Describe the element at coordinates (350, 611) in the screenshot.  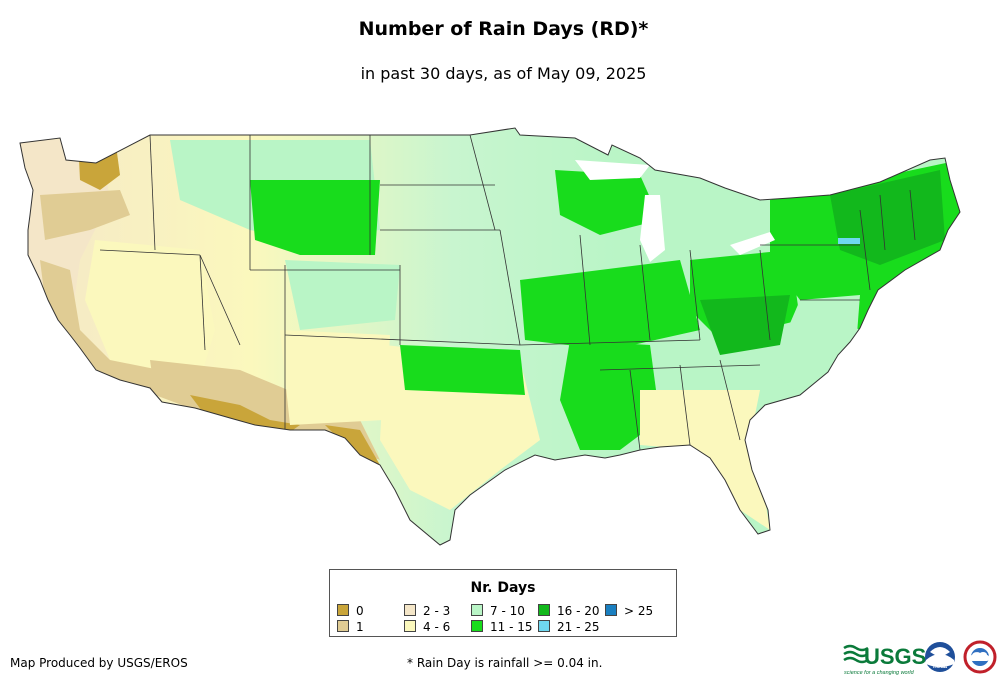
I see `legend-item-0: 0` at that location.